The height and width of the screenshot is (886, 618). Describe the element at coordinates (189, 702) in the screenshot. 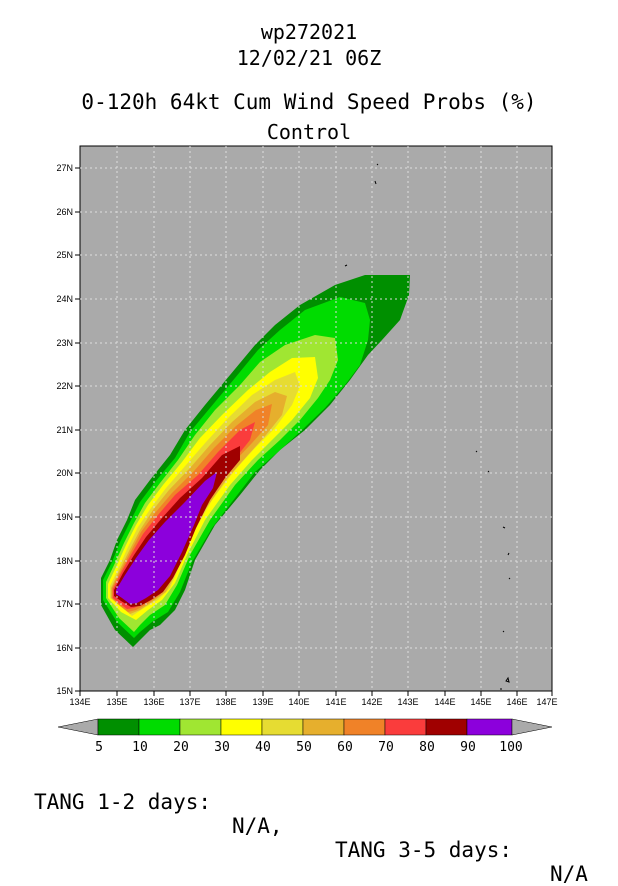

I see `lon-label: 137E` at that location.